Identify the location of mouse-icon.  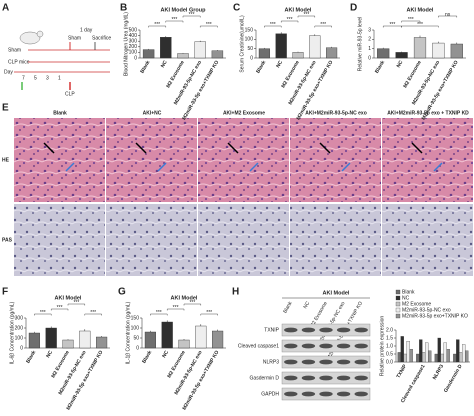
(30, 38).